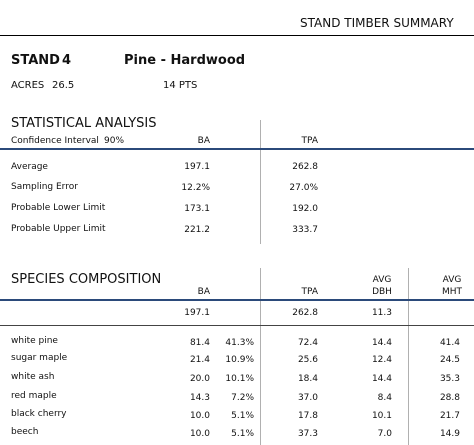 Image resolution: width=474 pixels, height=445 pixels. What do you see at coordinates (305, 167) in the screenshot?
I see `stats-row-tpa: 262.8` at bounding box center [305, 167].